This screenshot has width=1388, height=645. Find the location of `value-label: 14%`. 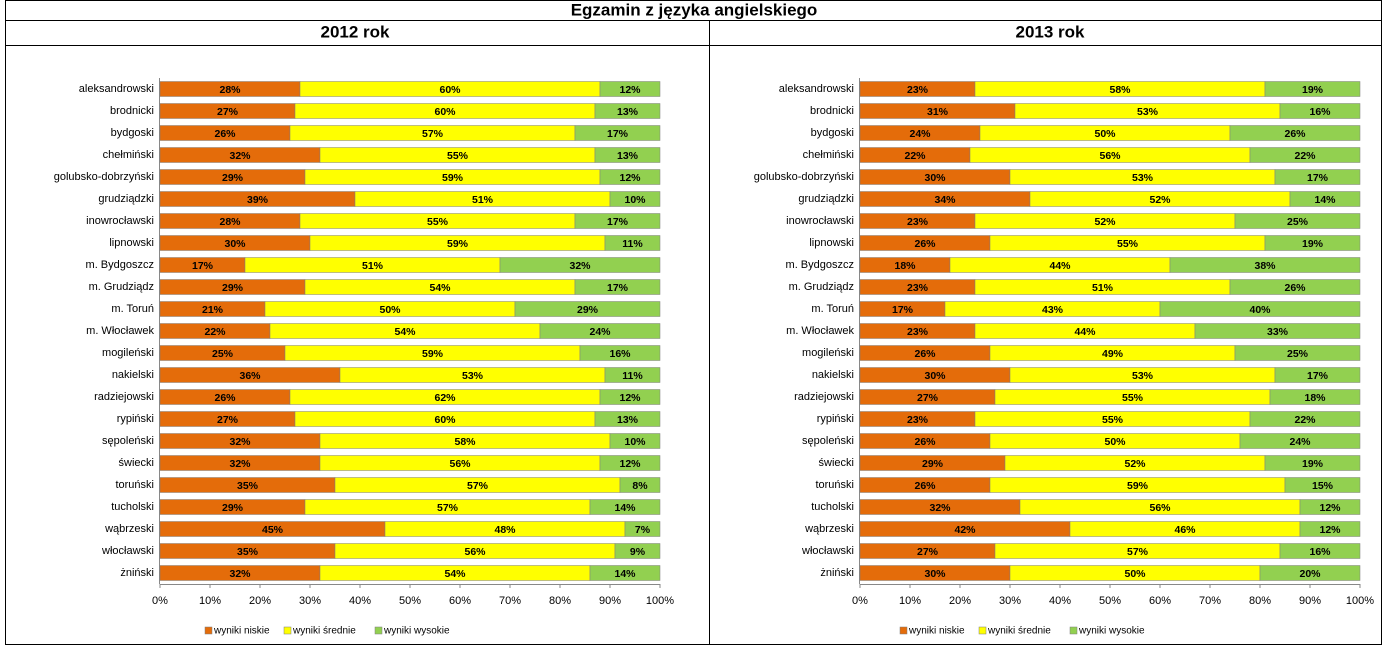

value-label: 14% is located at coordinates (1325, 200).